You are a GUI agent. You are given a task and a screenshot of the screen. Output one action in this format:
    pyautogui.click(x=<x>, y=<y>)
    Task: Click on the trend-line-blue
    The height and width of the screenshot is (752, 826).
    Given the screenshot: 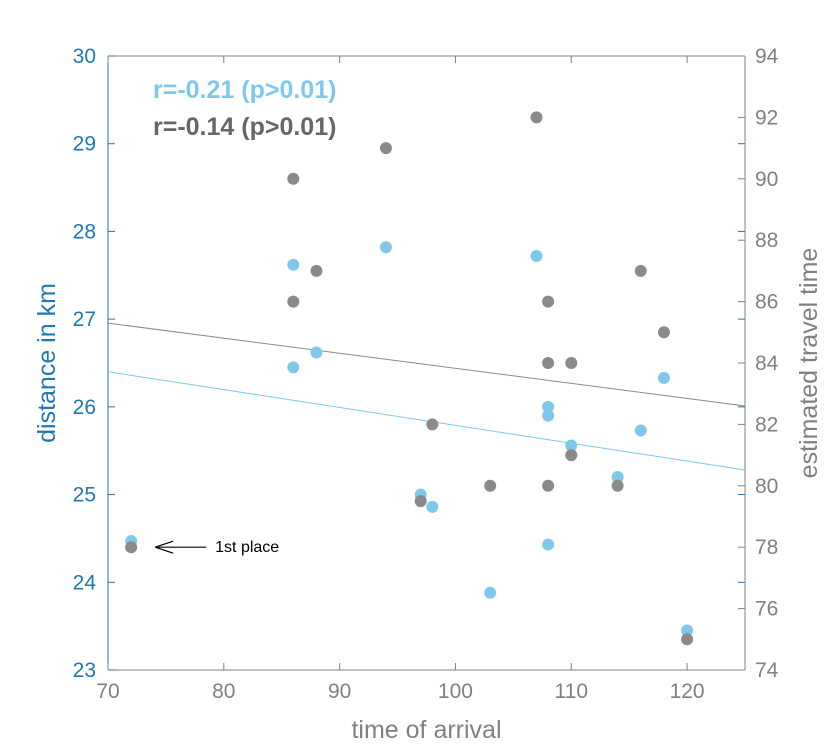 What is the action you would take?
    pyautogui.click(x=426, y=421)
    